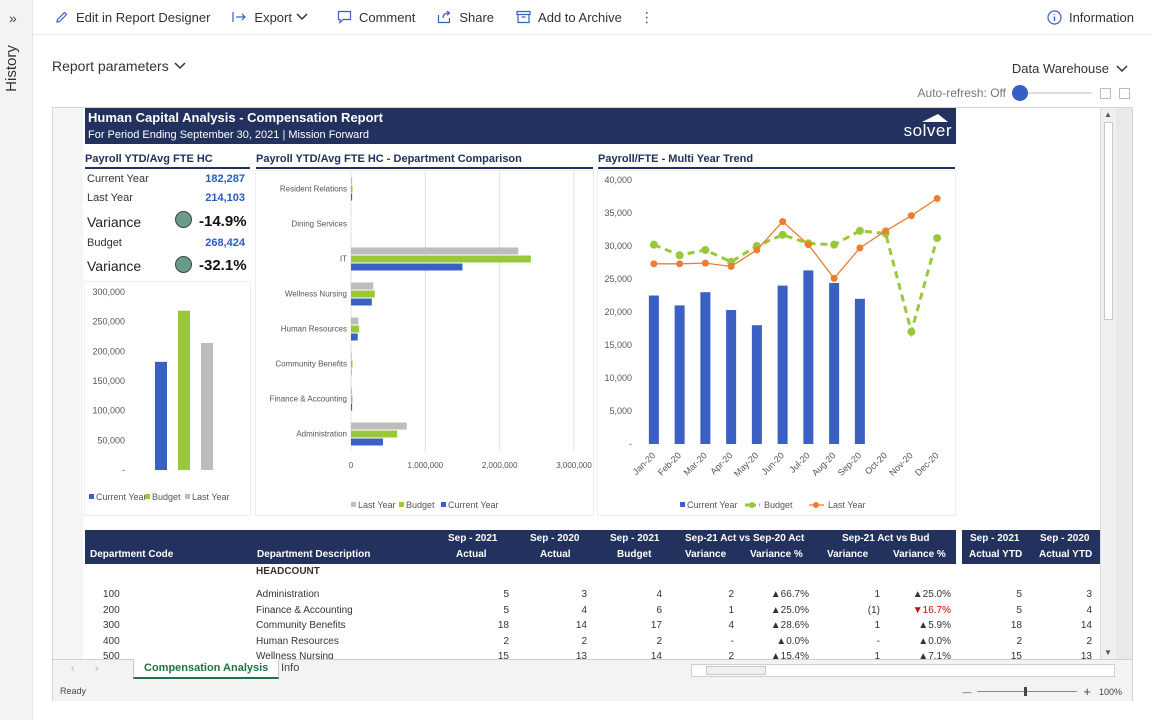 Image resolution: width=1152 pixels, height=720 pixels. Describe the element at coordinates (132, 17) in the screenshot. I see `edit-in-report-designer-button: Edit in Report Designer` at that location.